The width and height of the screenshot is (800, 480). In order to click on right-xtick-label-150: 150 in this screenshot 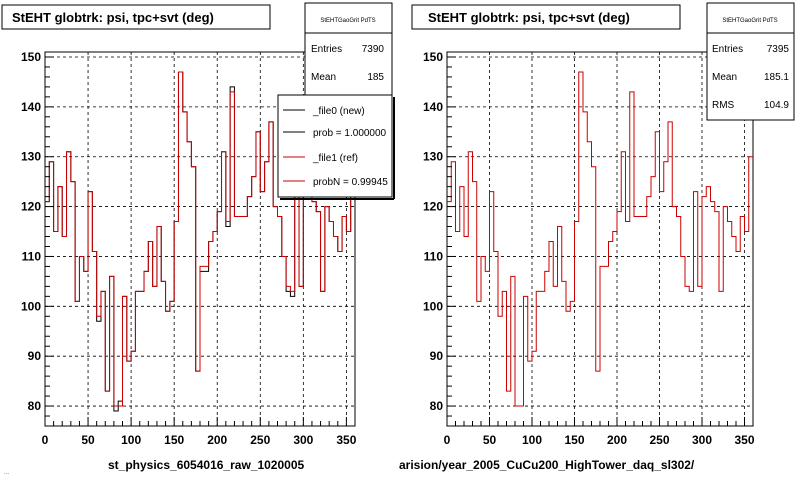, I will do `click(574, 440)`.